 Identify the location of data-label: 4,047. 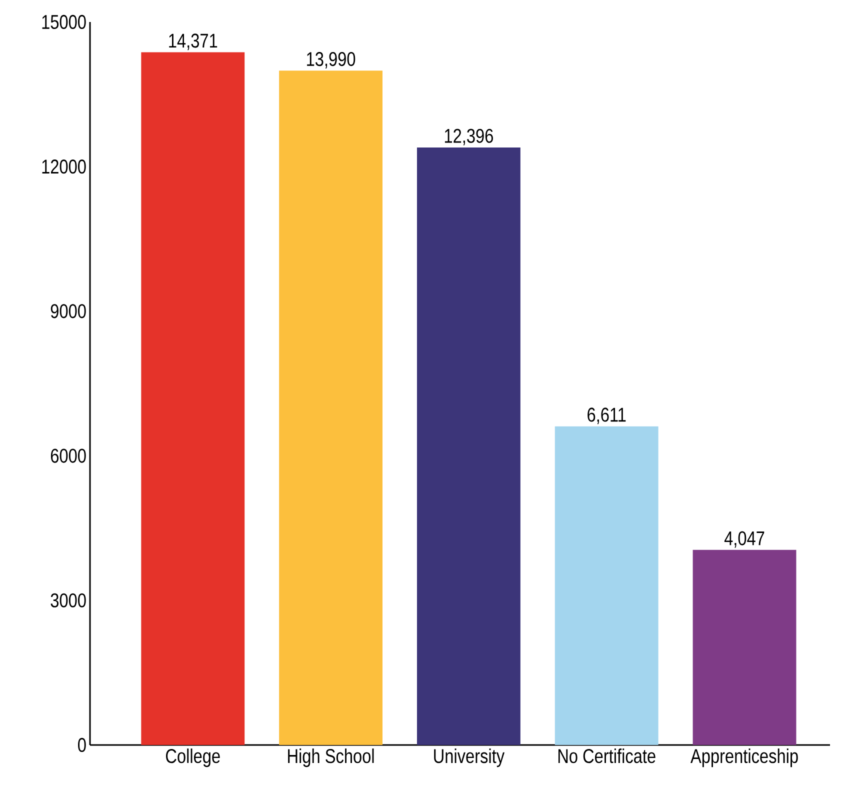
(744, 539).